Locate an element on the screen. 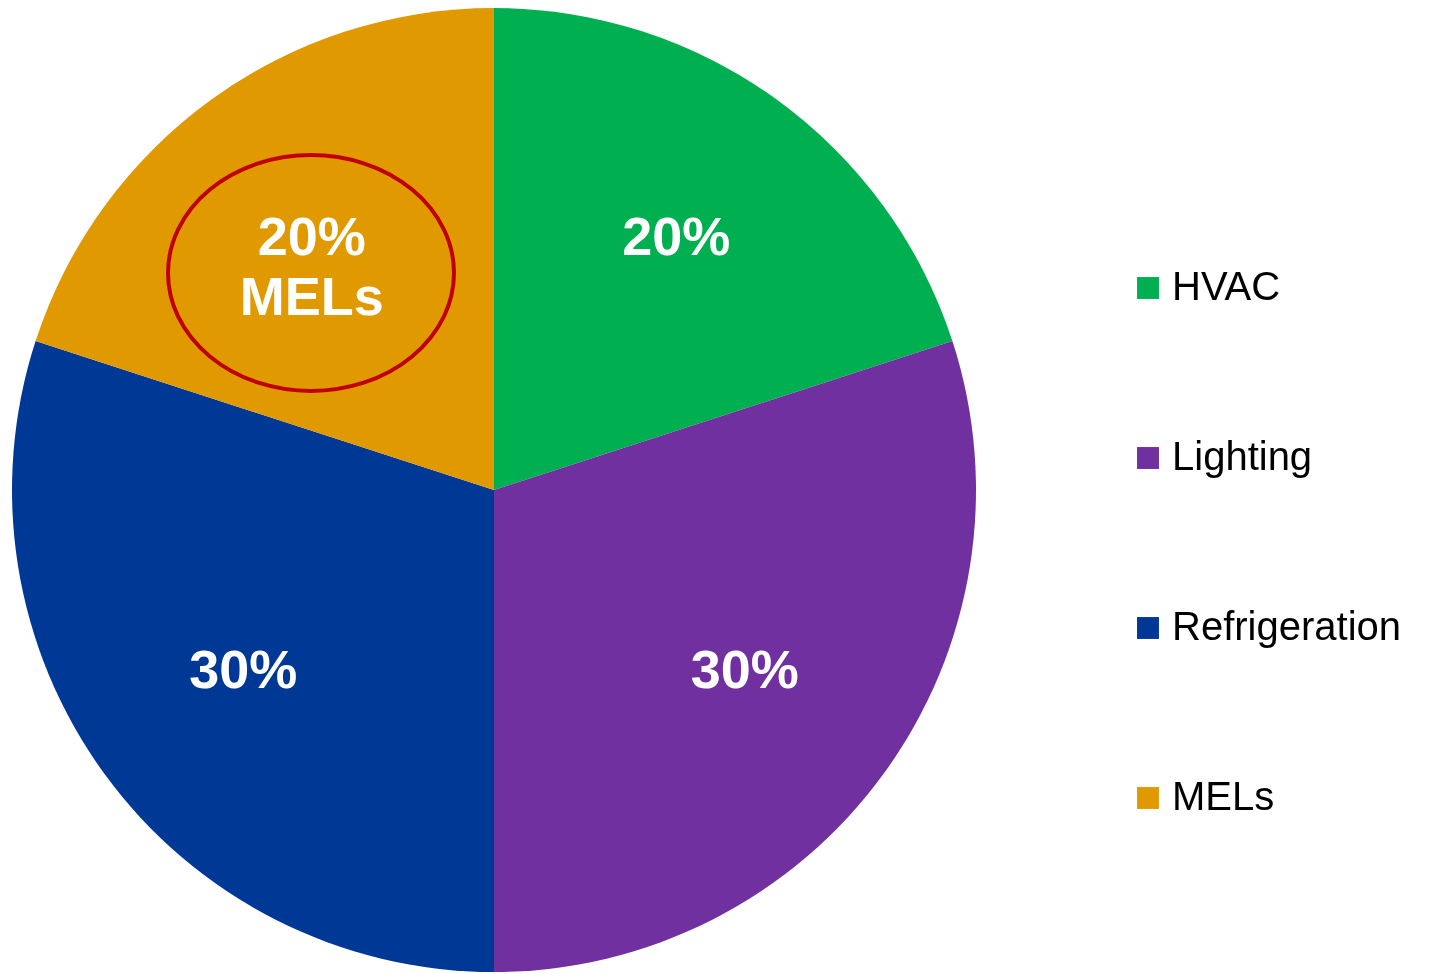  data-label: 20% is located at coordinates (676, 236).